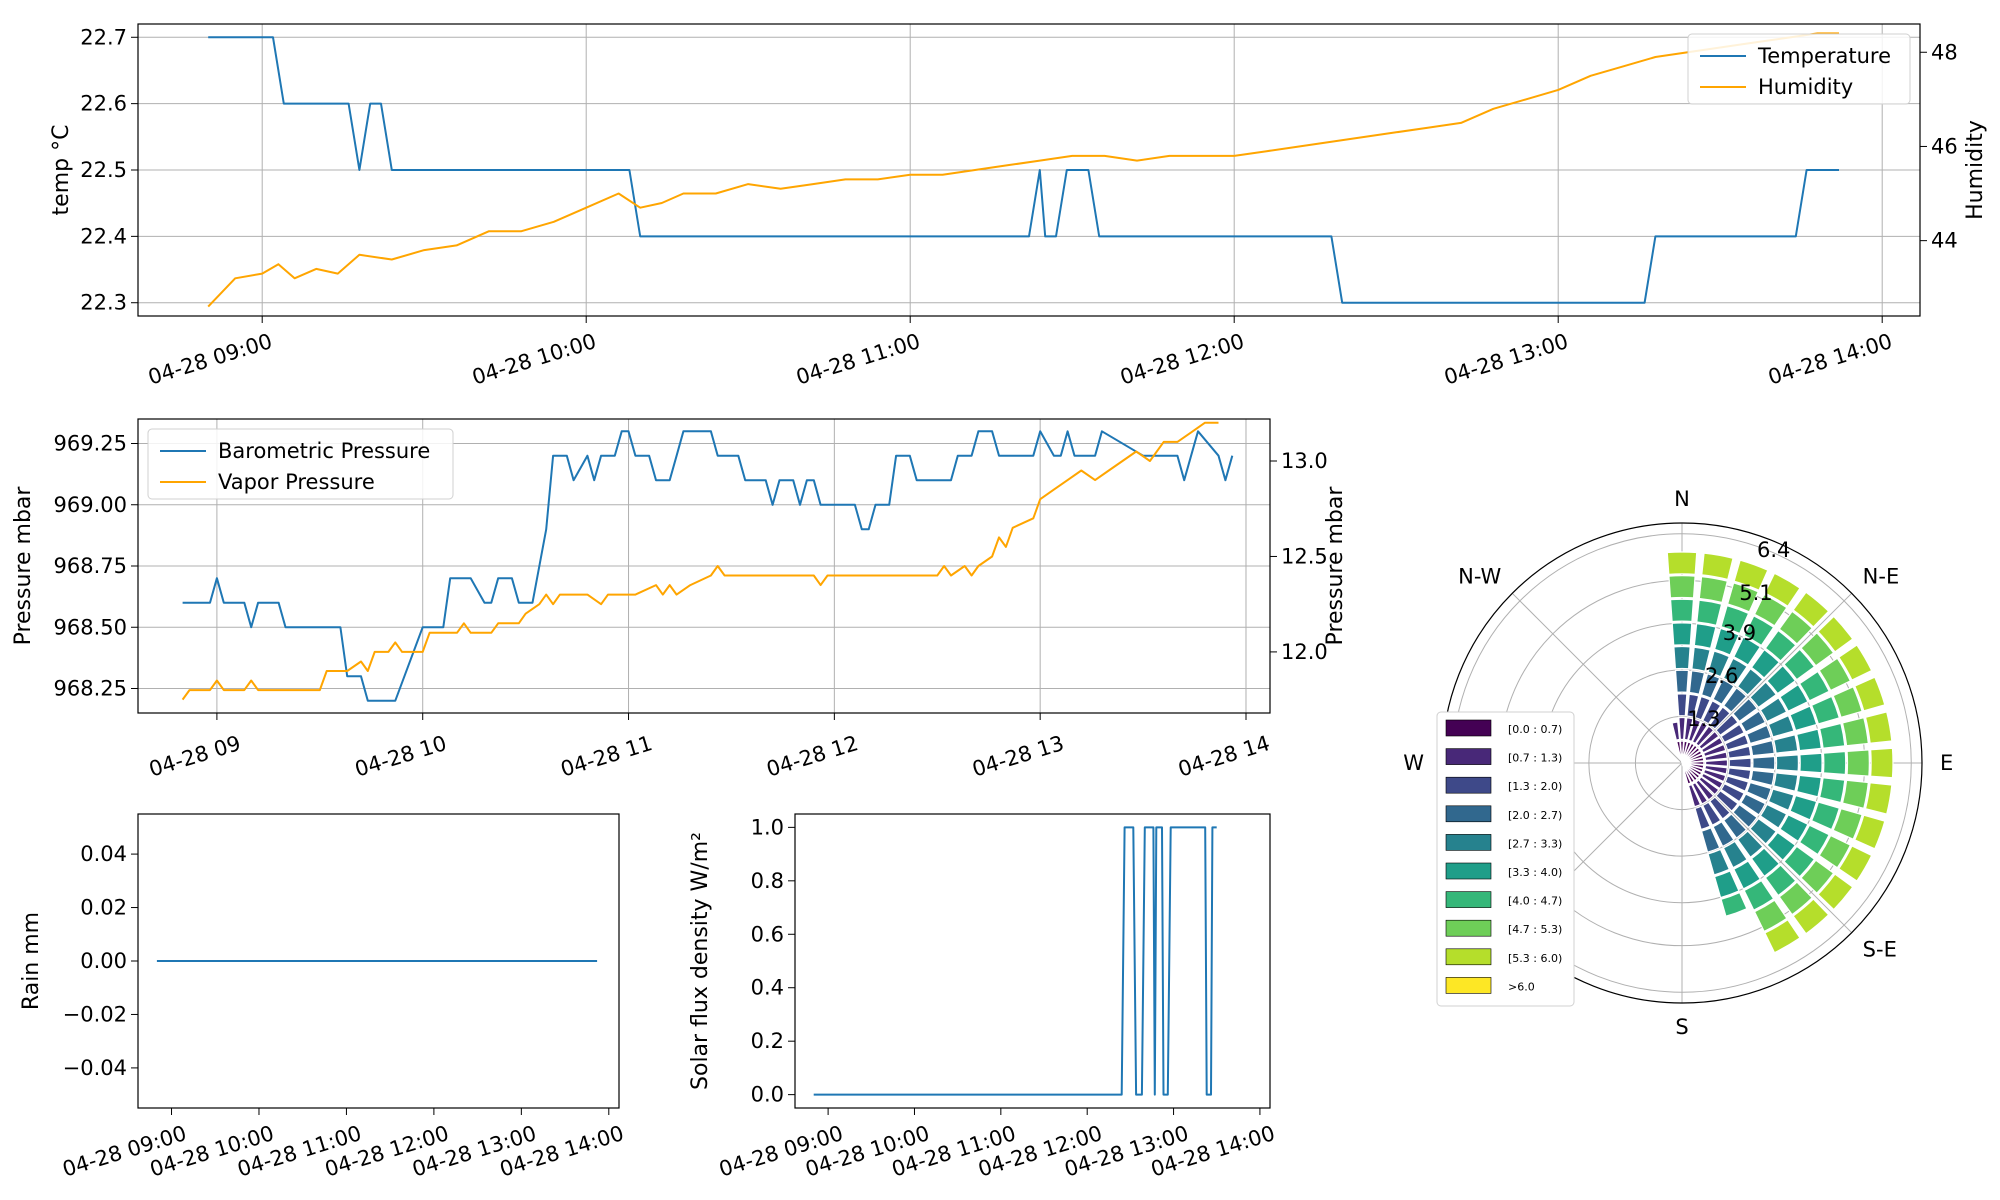 This screenshot has width=2000, height=1200. Describe the element at coordinates (1535, 929) in the screenshot. I see `wind-legend-label: [4.7 : 5.3)` at that location.